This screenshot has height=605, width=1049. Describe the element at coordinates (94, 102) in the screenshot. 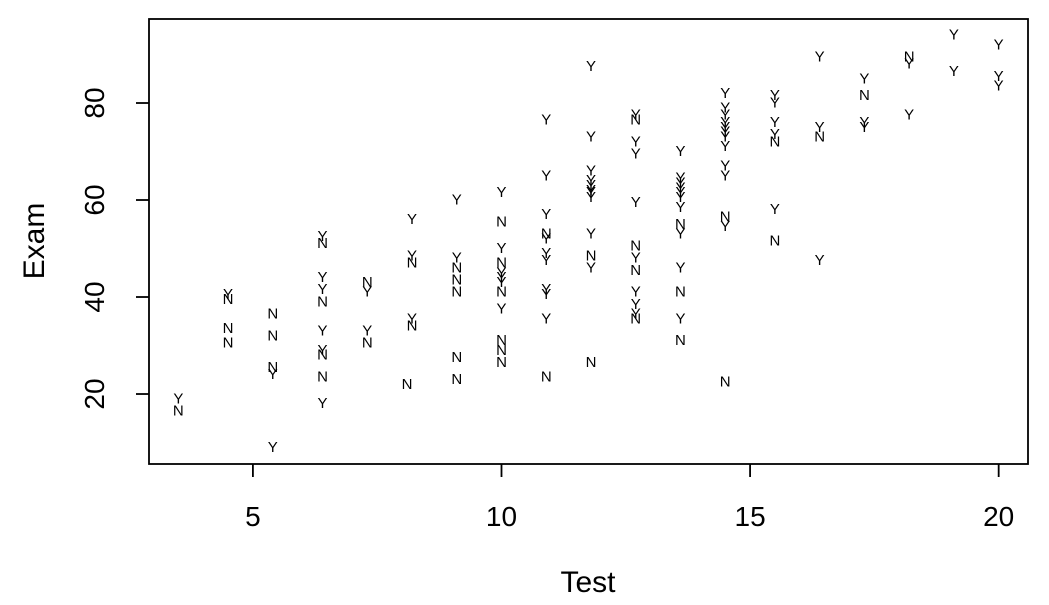

I see `y-tick-label: 80` at that location.